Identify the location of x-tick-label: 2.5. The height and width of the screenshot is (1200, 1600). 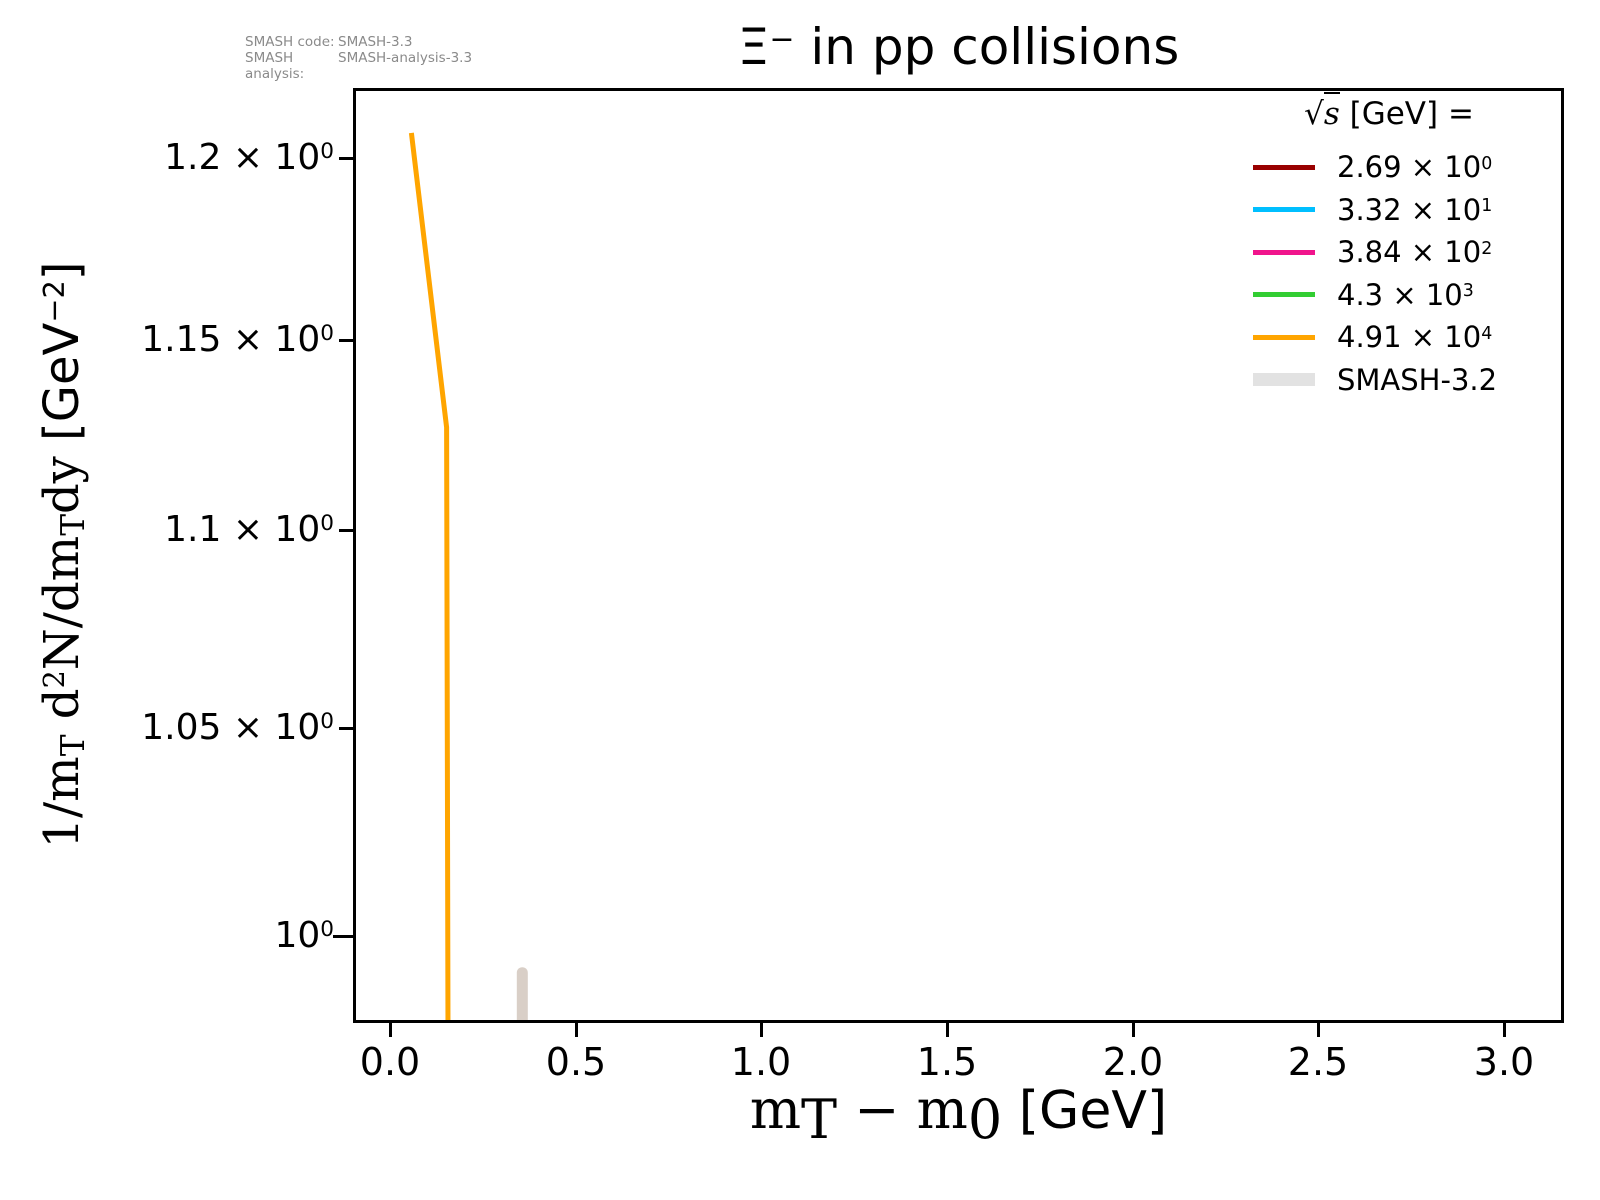
(1318, 1062).